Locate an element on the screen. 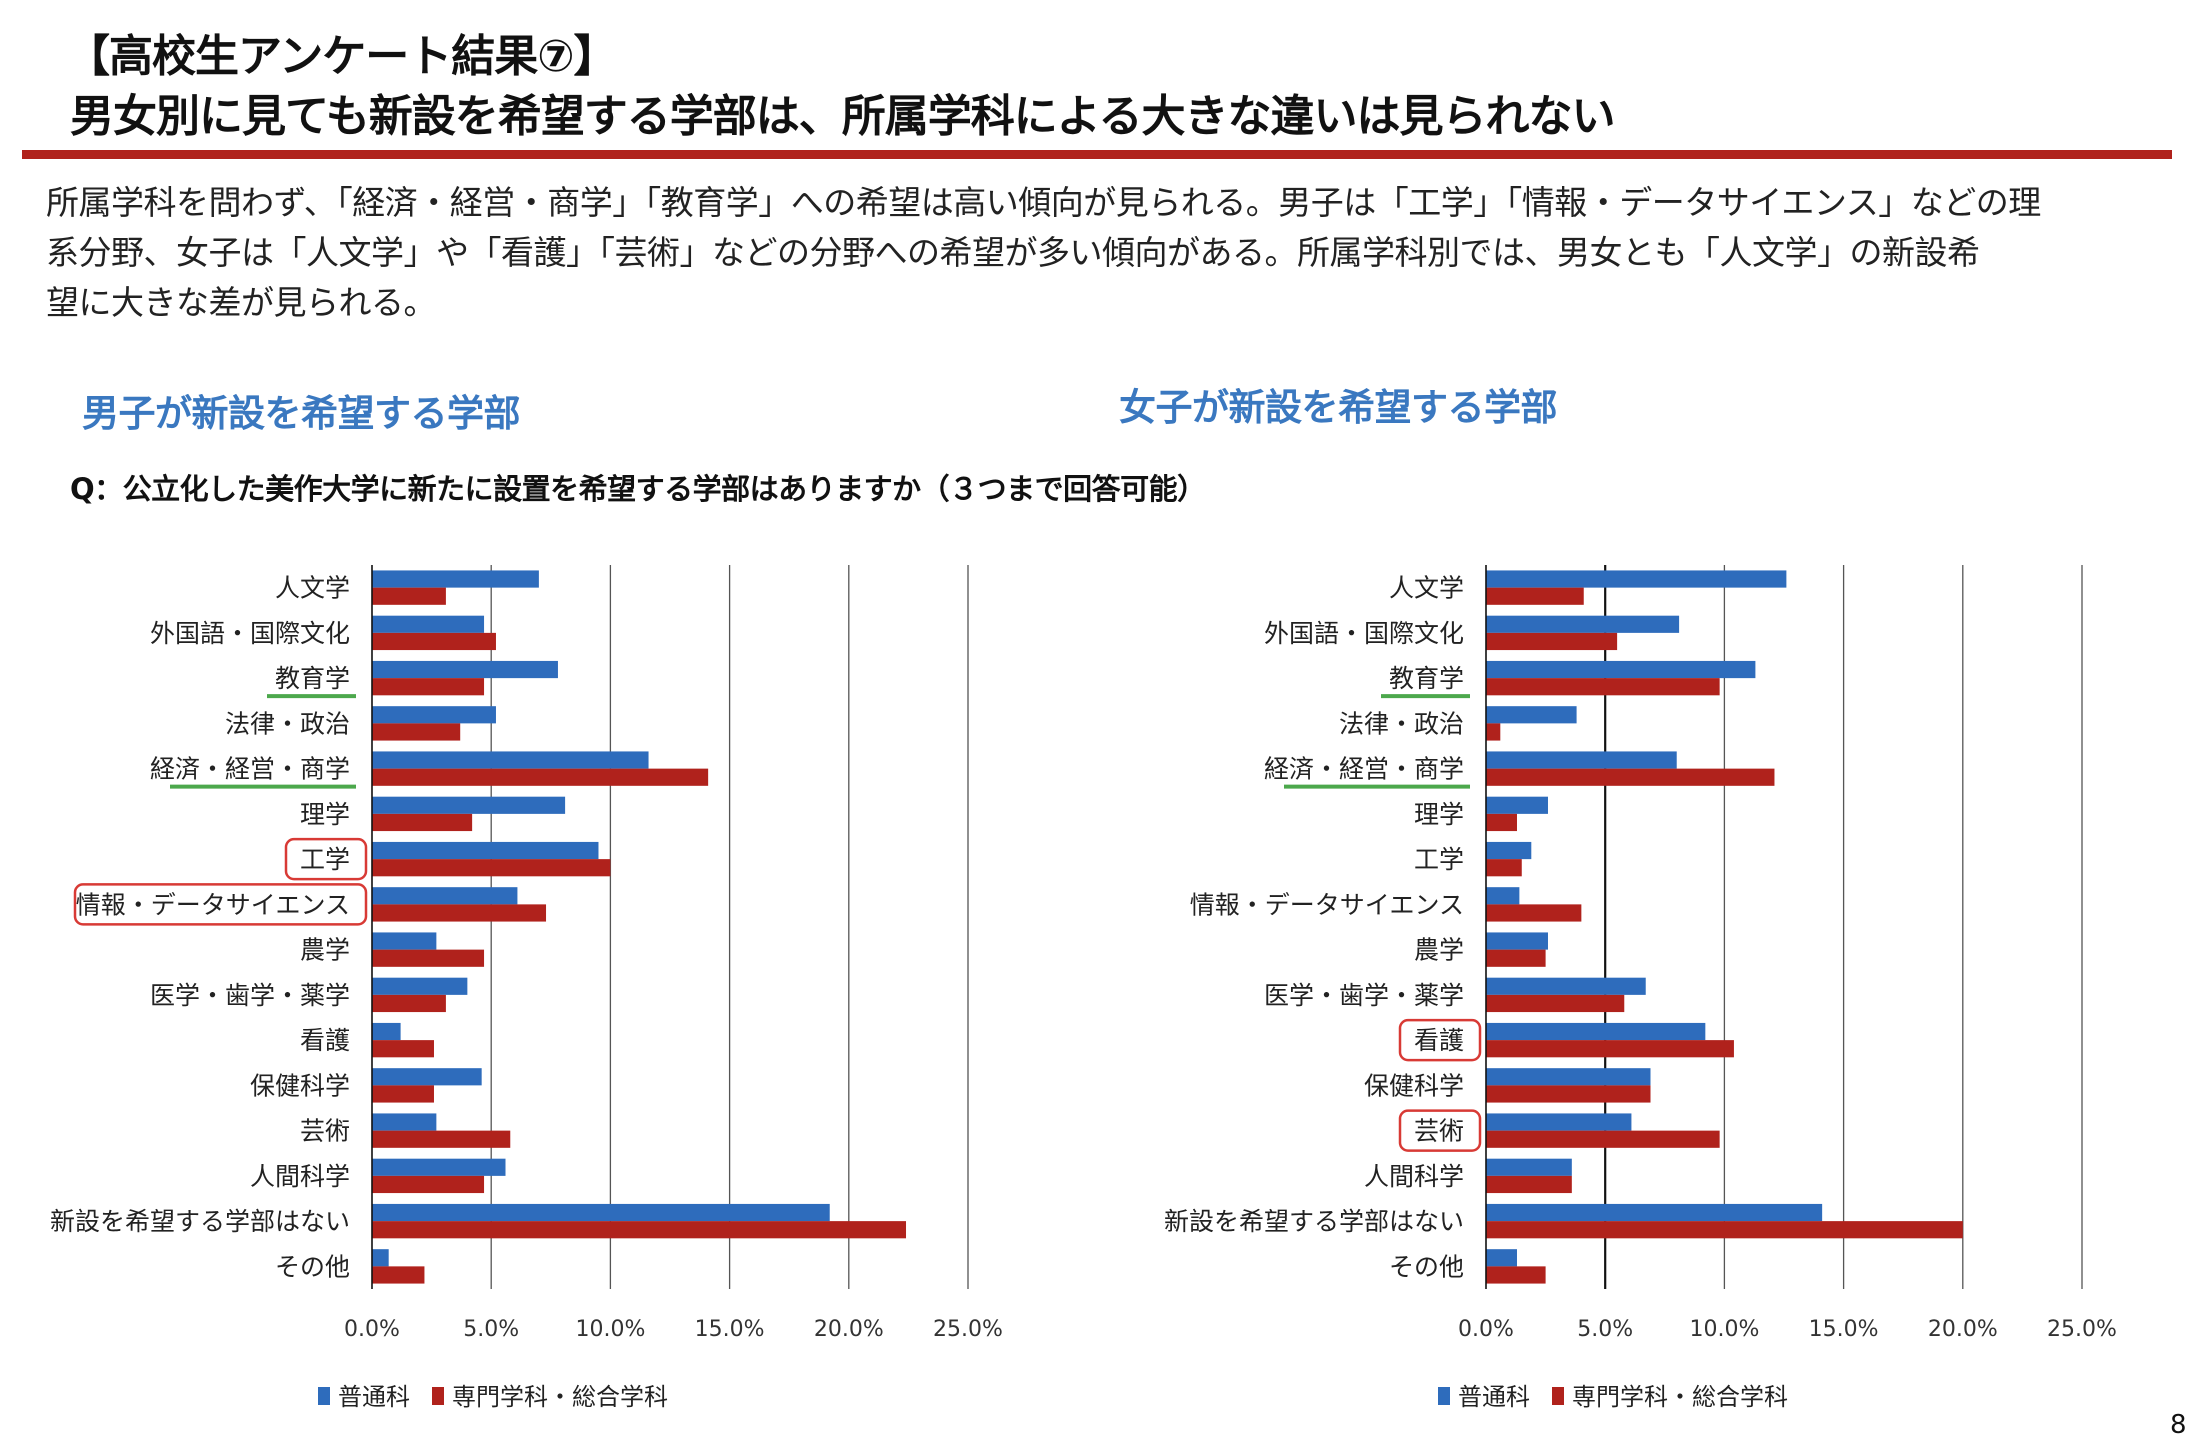 This screenshot has height=1445, width=2204. female-chart-heading: 女子が新設を希望する学部 is located at coordinates (1338, 407).